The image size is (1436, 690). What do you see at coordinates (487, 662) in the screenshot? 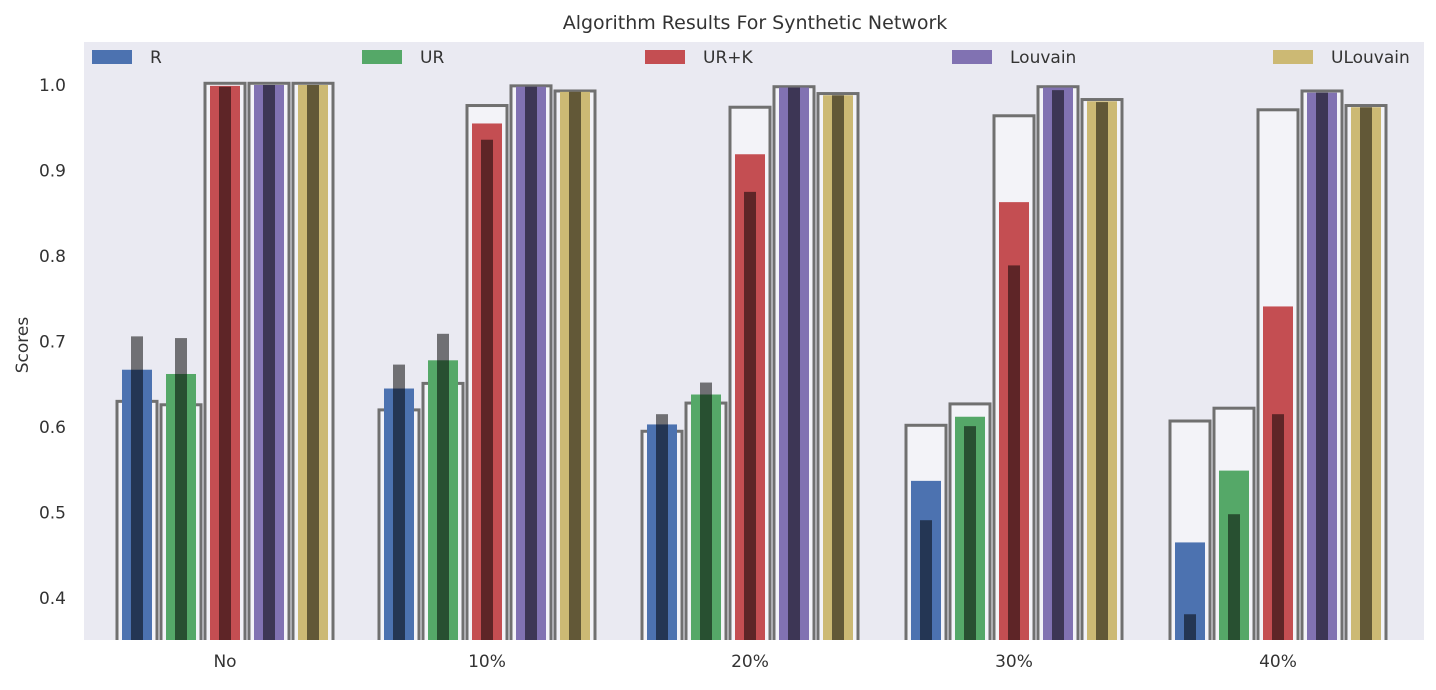
I see `x-tick-label: 10%` at bounding box center [487, 662].